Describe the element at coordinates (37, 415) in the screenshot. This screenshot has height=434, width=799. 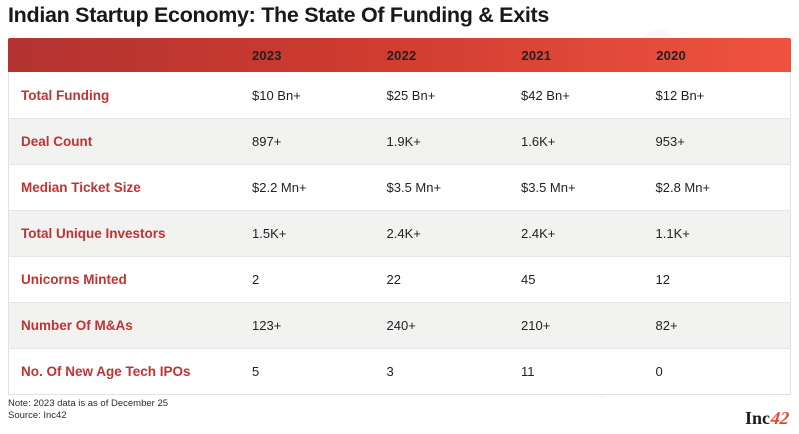
I see `footnote-source: Source: Inc42` at that location.